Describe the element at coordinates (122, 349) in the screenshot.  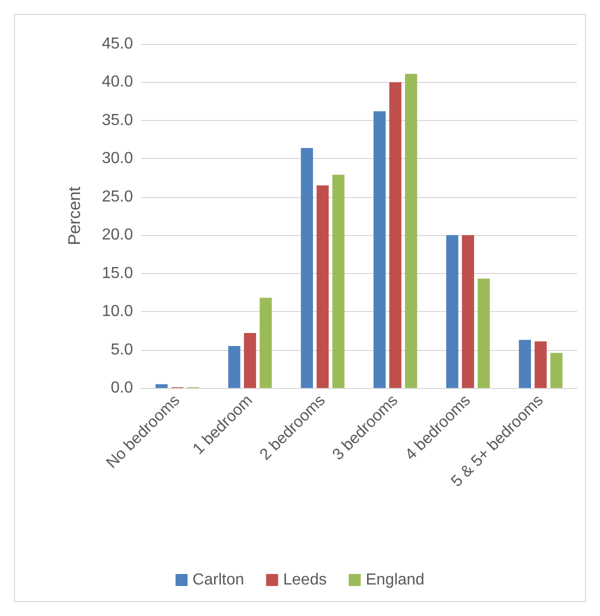
I see `y-tick-label: 5.0` at that location.